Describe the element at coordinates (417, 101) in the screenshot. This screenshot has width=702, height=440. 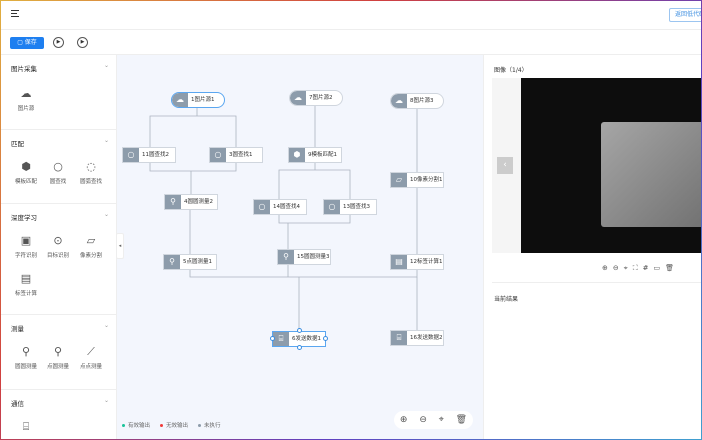
I see `node-image-source-3: ☁ 8图片源3` at that location.